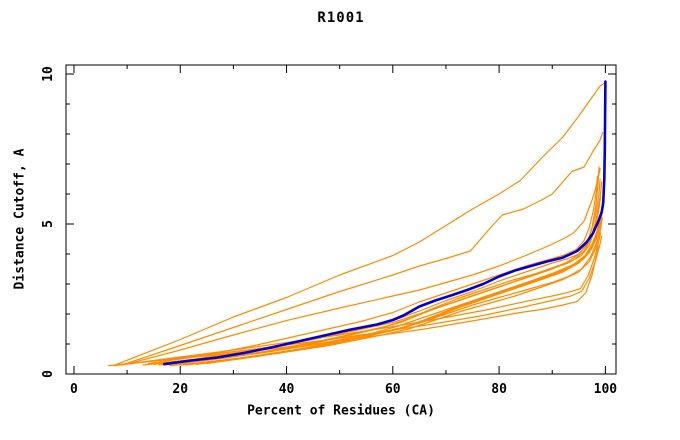 The height and width of the screenshot is (440, 680). Describe the element at coordinates (48, 74) in the screenshot. I see `y-tick-label: 10` at that location.